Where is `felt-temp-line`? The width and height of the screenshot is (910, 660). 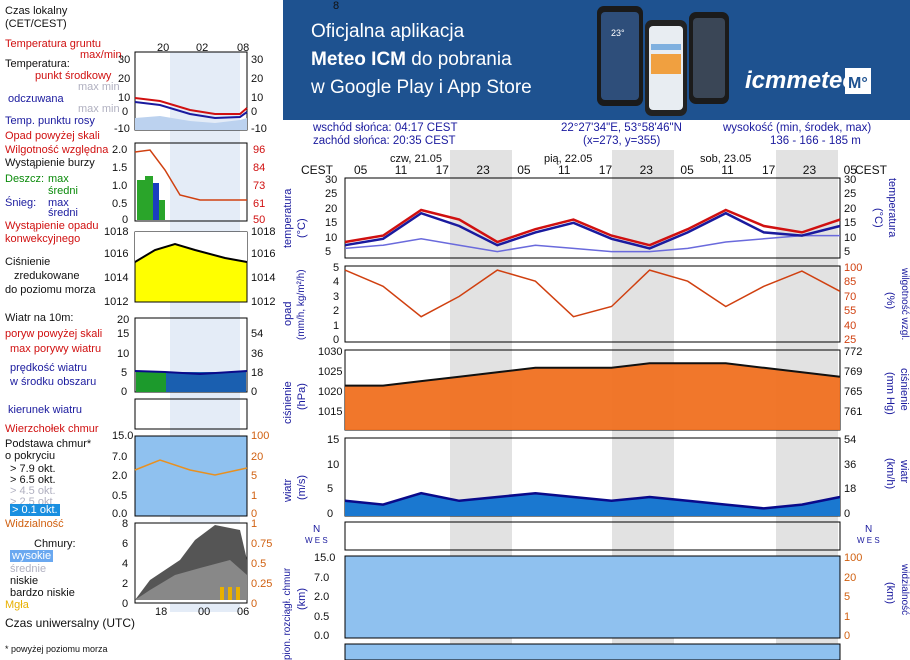
felt-temp-line is located at coordinates (592, 230).